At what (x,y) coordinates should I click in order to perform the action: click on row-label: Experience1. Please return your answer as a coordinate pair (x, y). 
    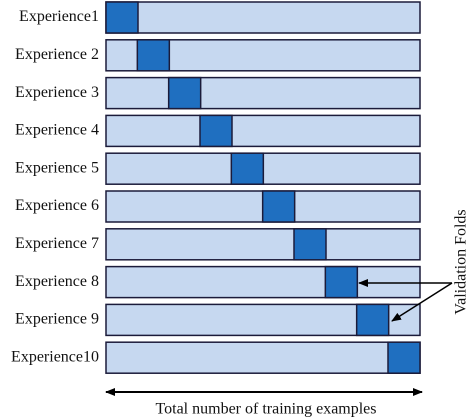
    Looking at the image, I should click on (59, 16).